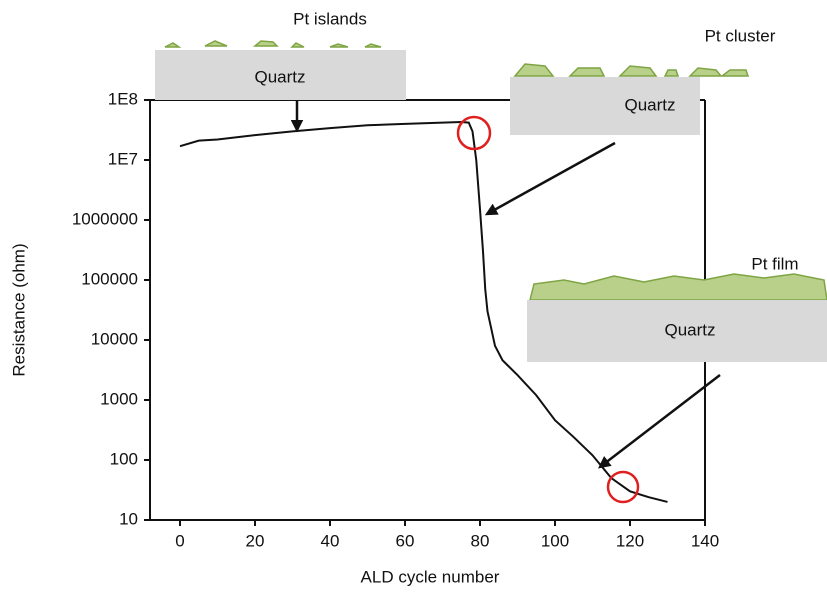  Describe the element at coordinates (123, 98) in the screenshot. I see `y-tick-label: 1E8` at that location.